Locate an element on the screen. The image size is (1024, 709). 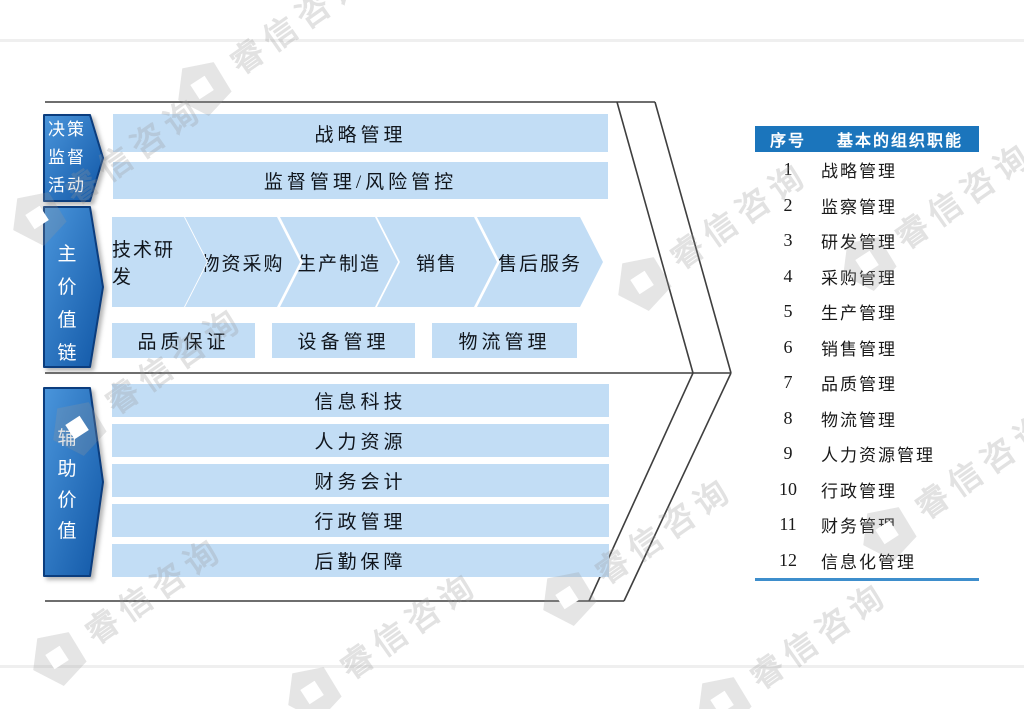
table-row: 1 战略管理 is located at coordinates (867, 170).